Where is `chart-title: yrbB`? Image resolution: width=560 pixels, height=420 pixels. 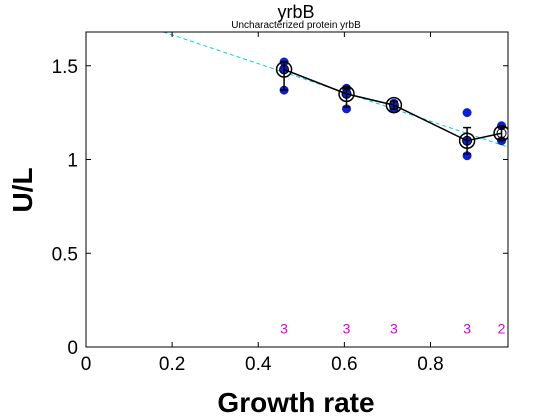 chart-title: yrbB is located at coordinates (295, 12).